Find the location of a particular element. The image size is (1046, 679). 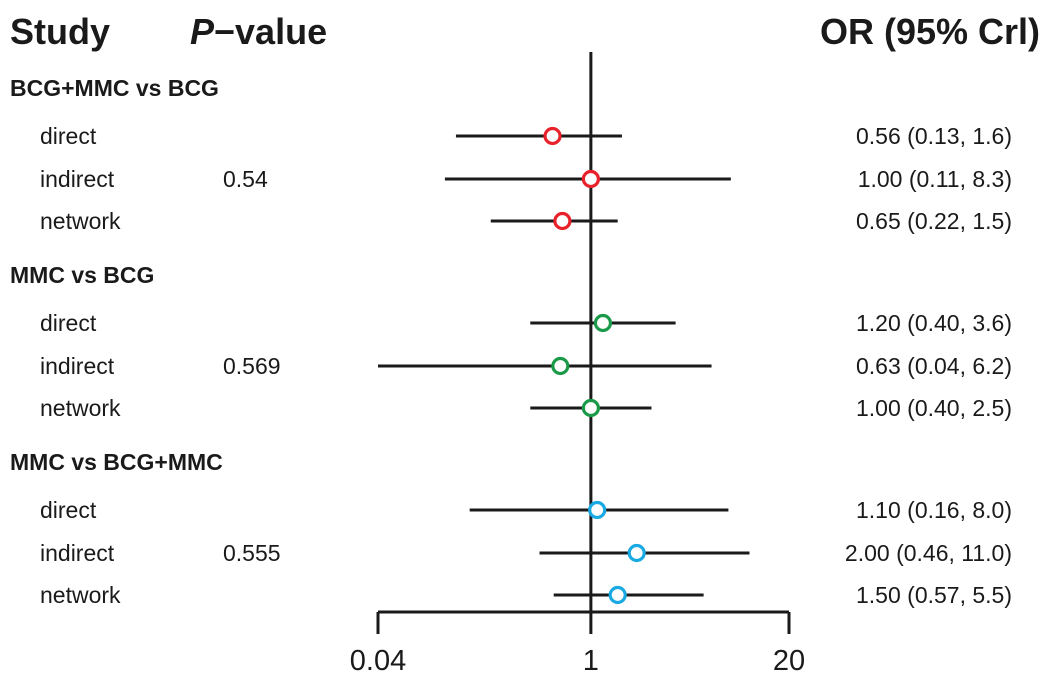

or-ci-text: 2.00 (0.46, 11.0) is located at coordinates (928, 553).